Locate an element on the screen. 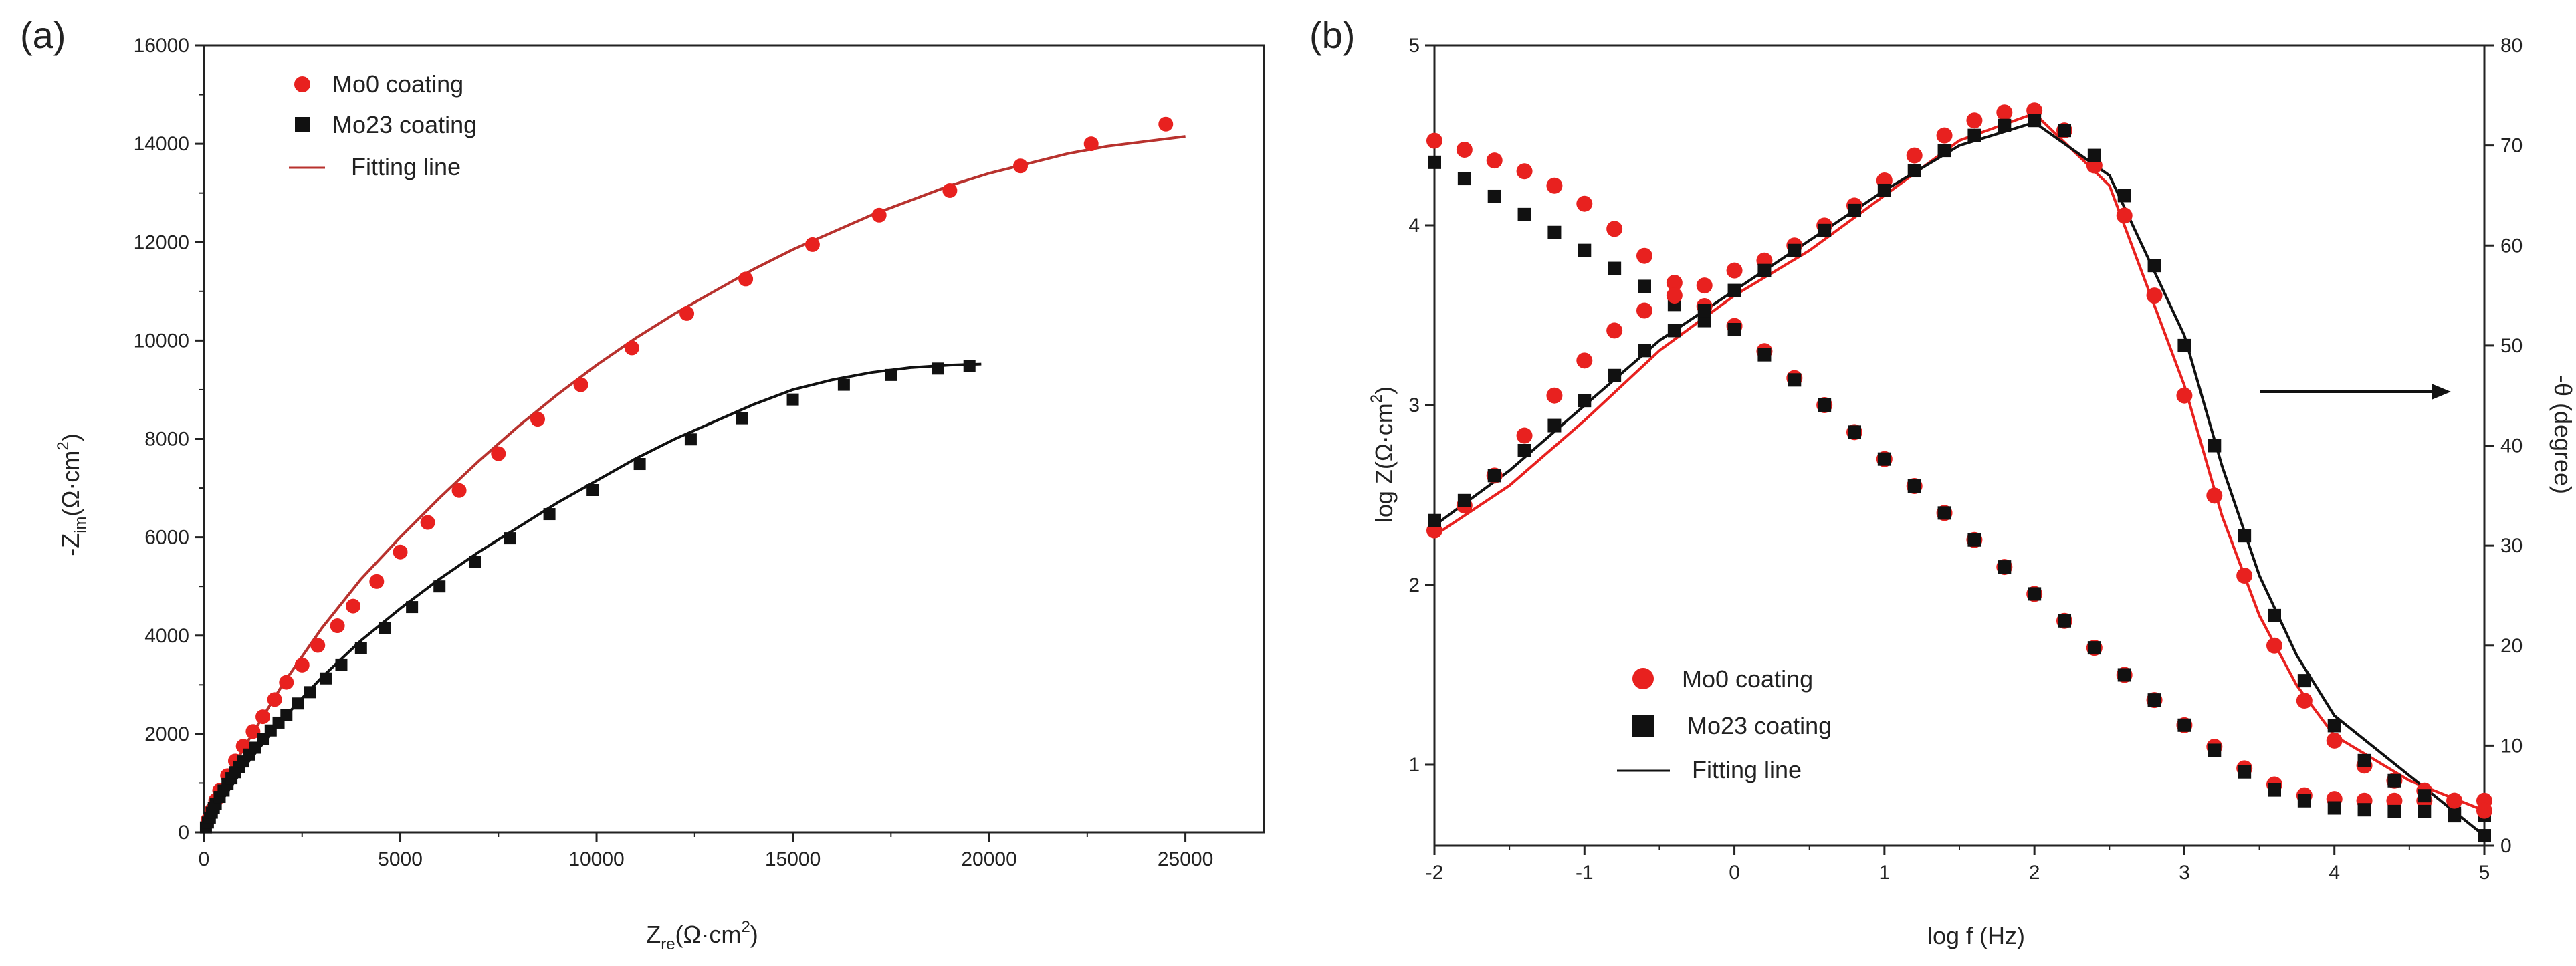  x-tick-label: 5 is located at coordinates (2485, 873).